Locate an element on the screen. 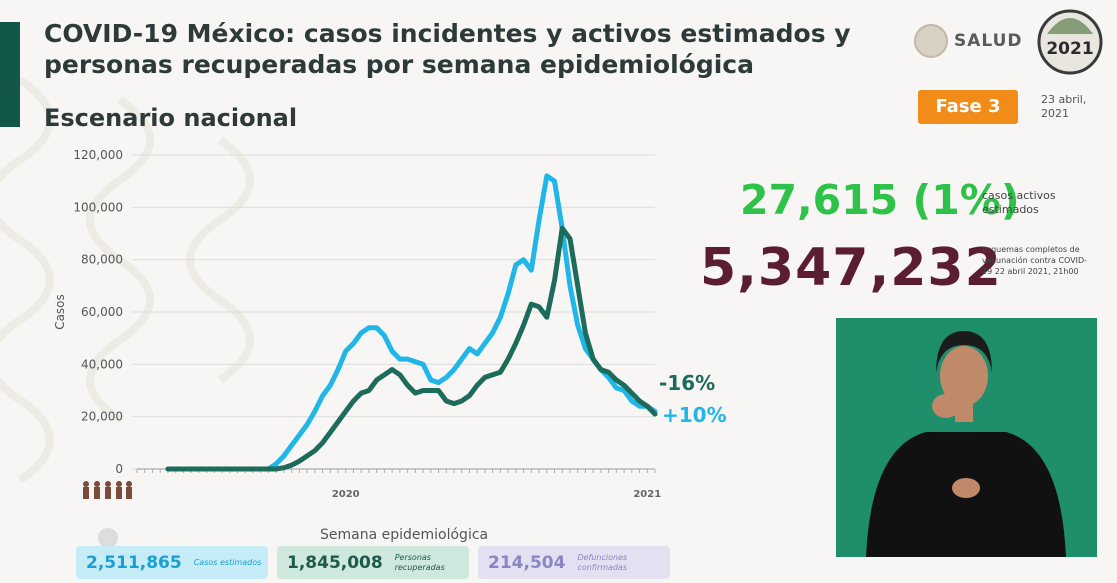 The height and width of the screenshot is (583, 1117). estimated-cases-box: 2,511,865 Casos estimados is located at coordinates (172, 562).